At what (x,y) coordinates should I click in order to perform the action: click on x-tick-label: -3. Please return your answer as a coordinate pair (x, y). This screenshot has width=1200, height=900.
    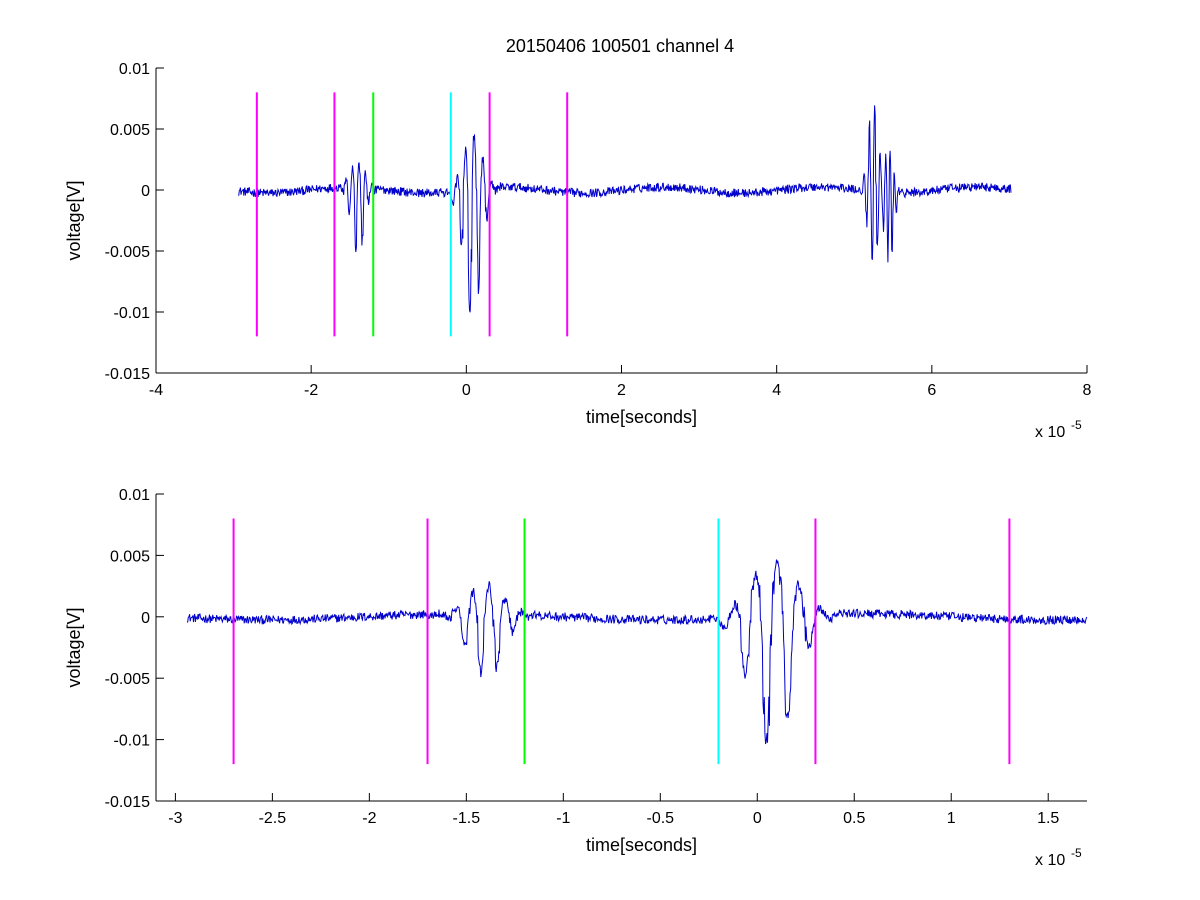
    Looking at the image, I should click on (175, 818).